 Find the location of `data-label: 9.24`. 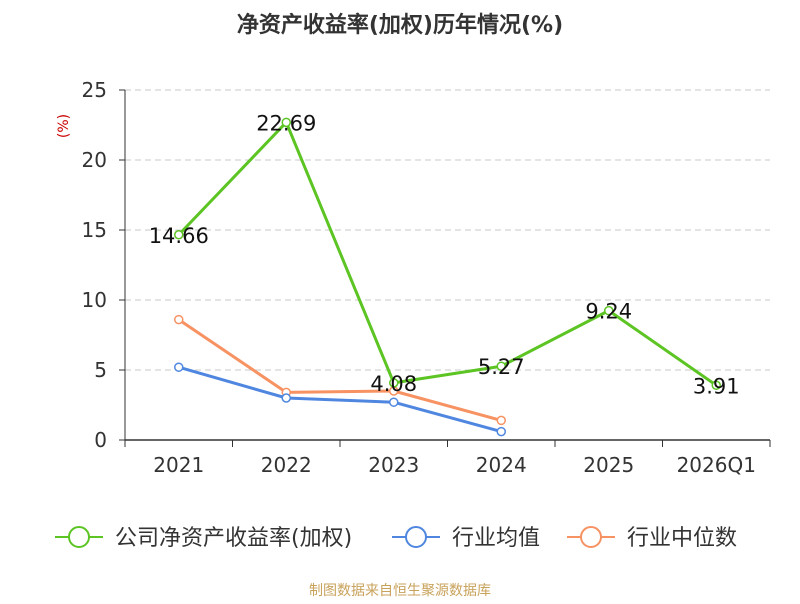

data-label: 9.24 is located at coordinates (608, 312).